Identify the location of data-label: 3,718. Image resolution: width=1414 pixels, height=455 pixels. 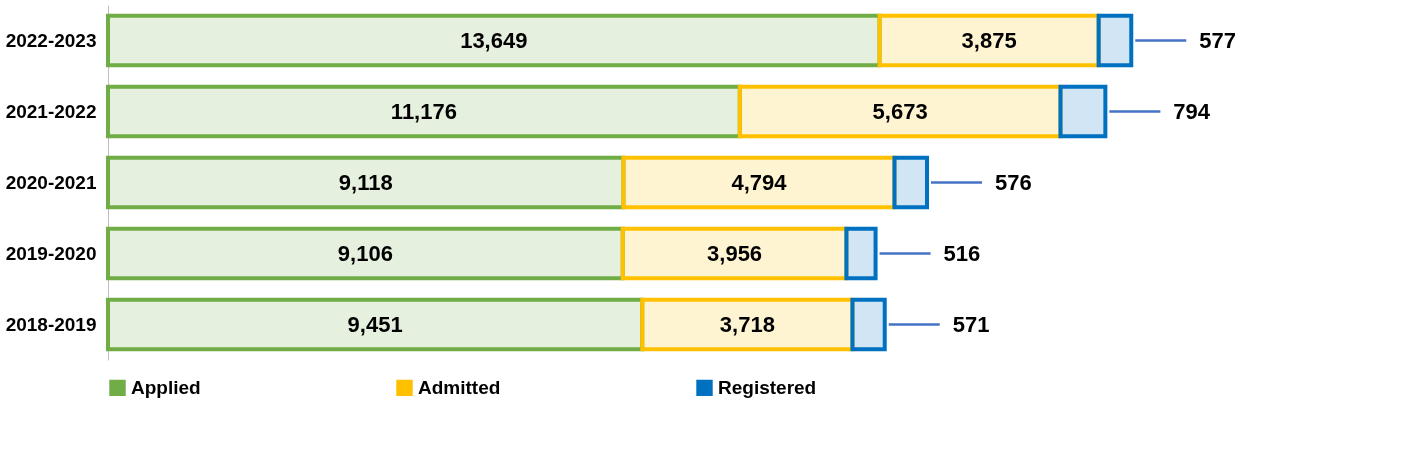
(747, 324).